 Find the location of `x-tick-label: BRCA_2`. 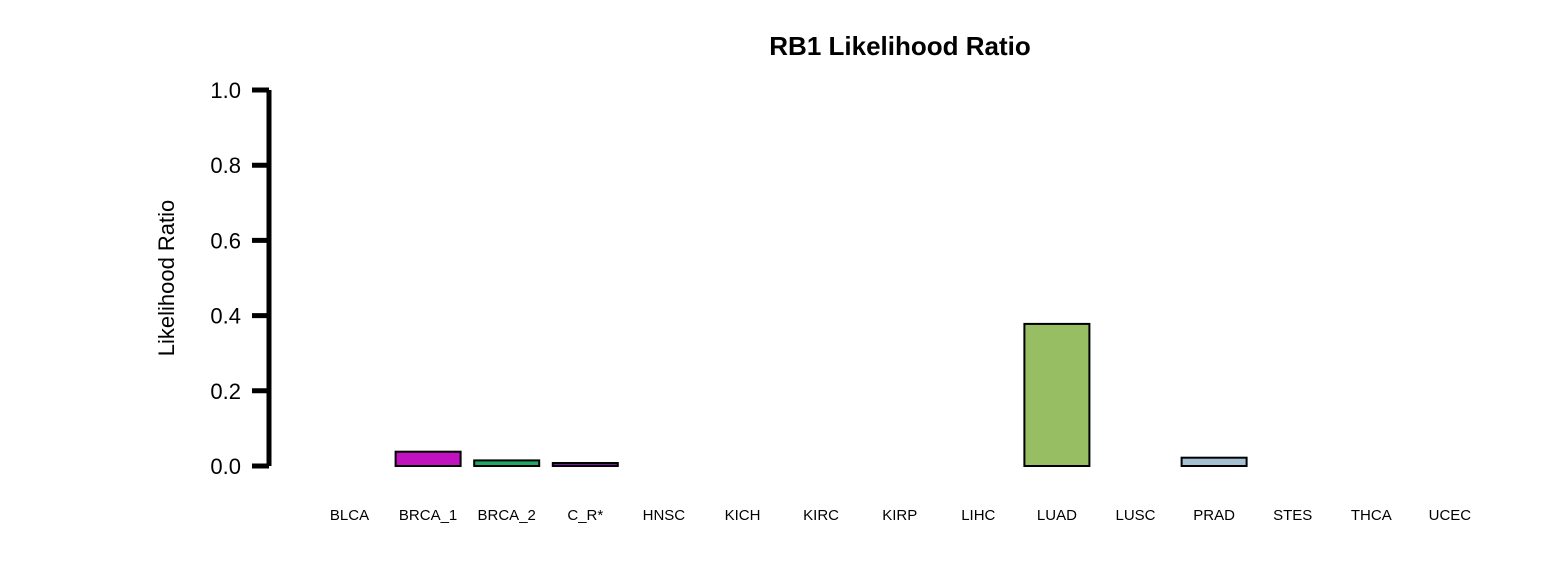

x-tick-label: BRCA_2 is located at coordinates (507, 515).